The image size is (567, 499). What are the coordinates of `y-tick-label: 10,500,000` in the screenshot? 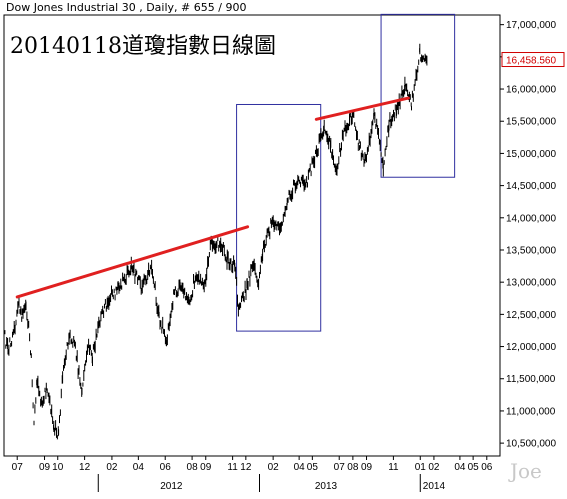 It's located at (531, 444).